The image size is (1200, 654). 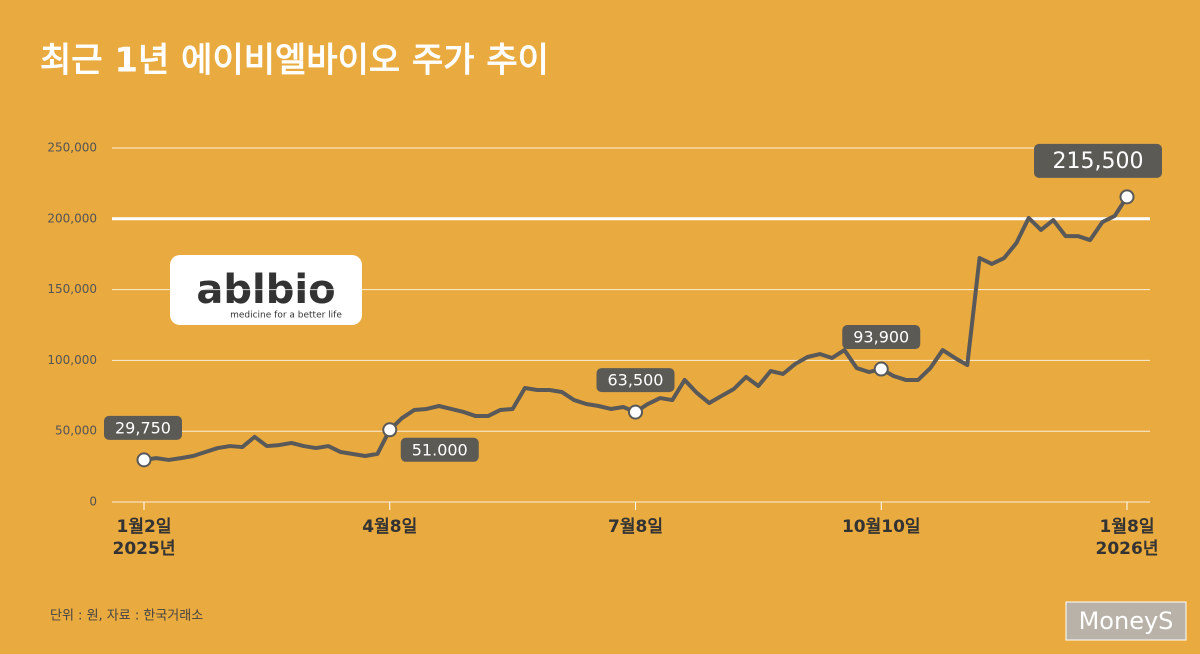 I want to click on source-mark-box, so click(x=1126, y=621).